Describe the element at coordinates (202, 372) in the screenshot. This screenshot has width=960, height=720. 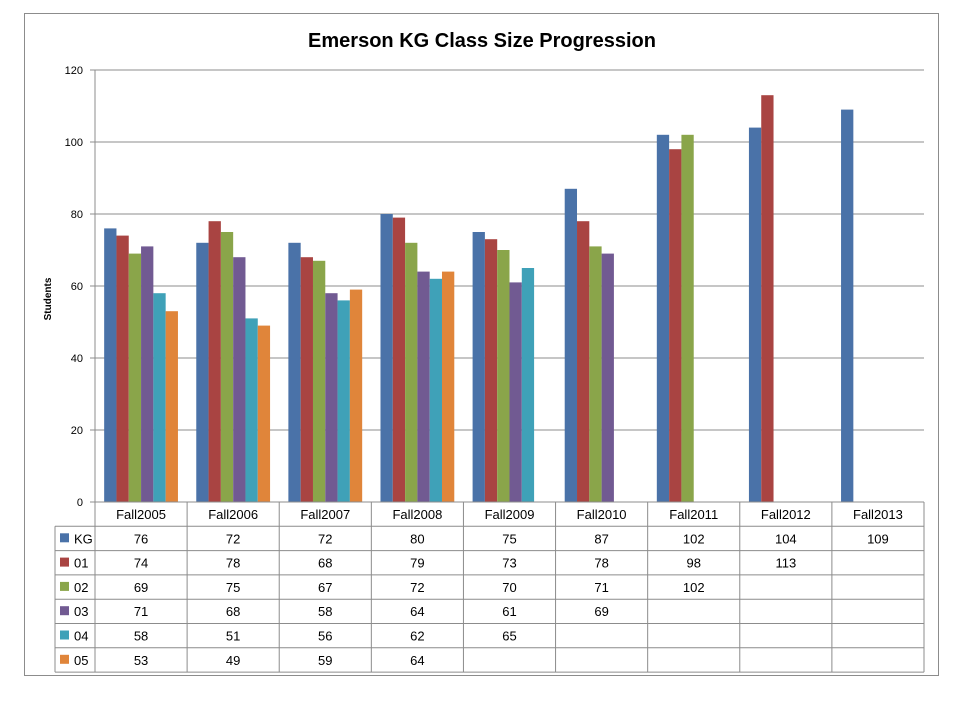
I see `bar-KG-Fall2006` at that location.